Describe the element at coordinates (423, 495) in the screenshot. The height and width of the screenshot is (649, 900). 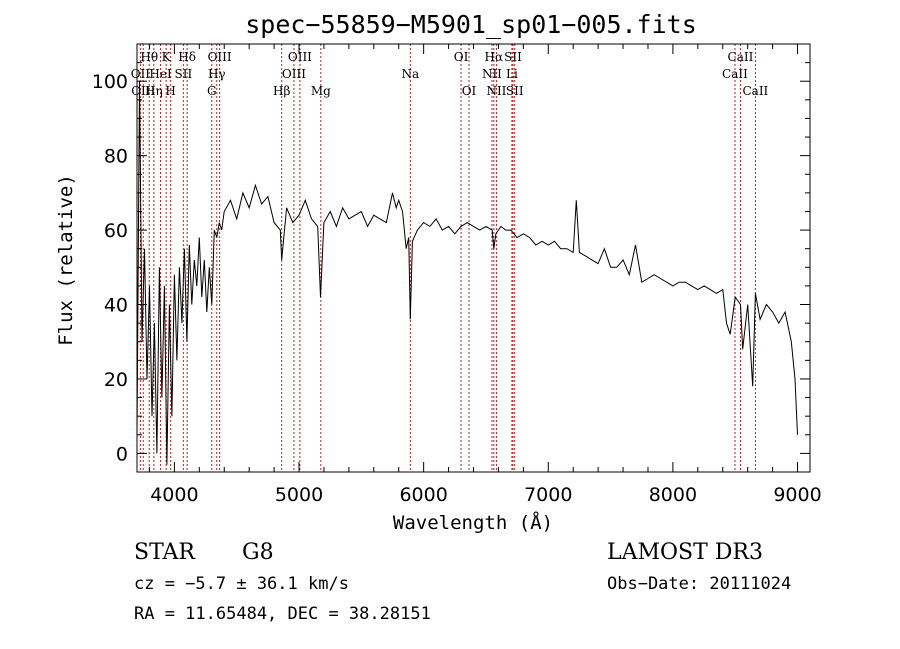
I see `x-tick-label-2: 6000` at that location.